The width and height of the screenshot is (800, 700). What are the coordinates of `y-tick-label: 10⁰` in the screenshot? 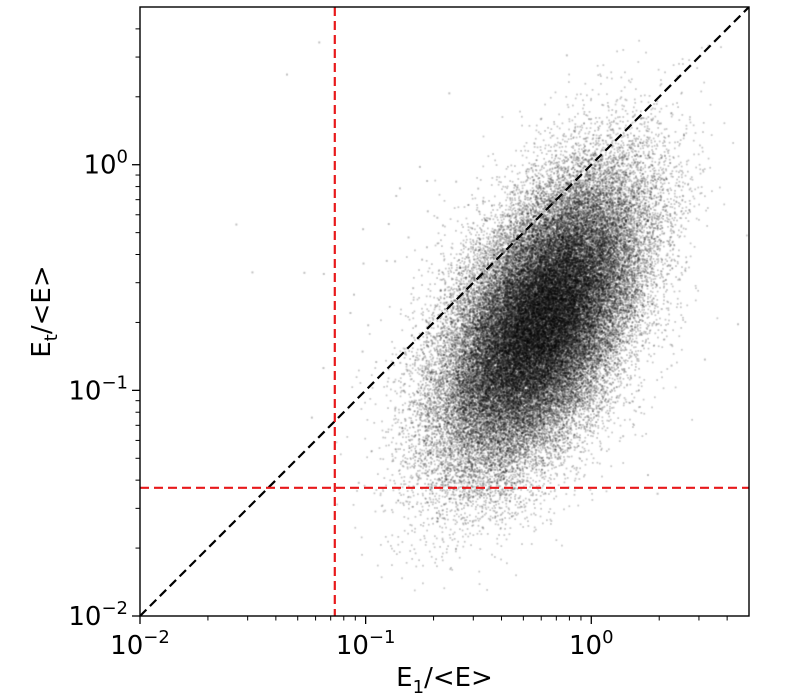 It's located at (105, 164).